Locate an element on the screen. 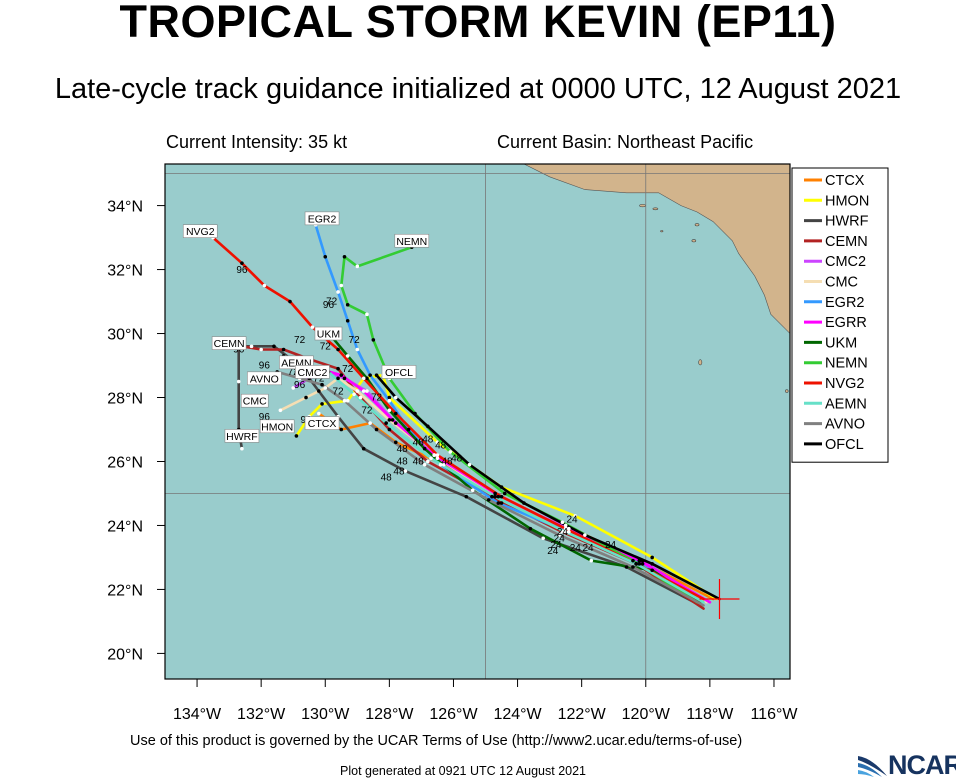  track-end-label-cmc: CMC is located at coordinates (254, 400).